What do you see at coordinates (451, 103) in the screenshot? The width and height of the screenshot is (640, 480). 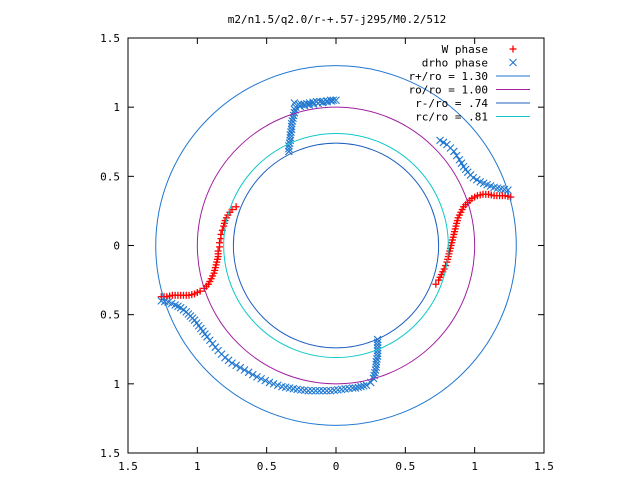 I see `legend-label: r-/ro = .74` at bounding box center [451, 103].